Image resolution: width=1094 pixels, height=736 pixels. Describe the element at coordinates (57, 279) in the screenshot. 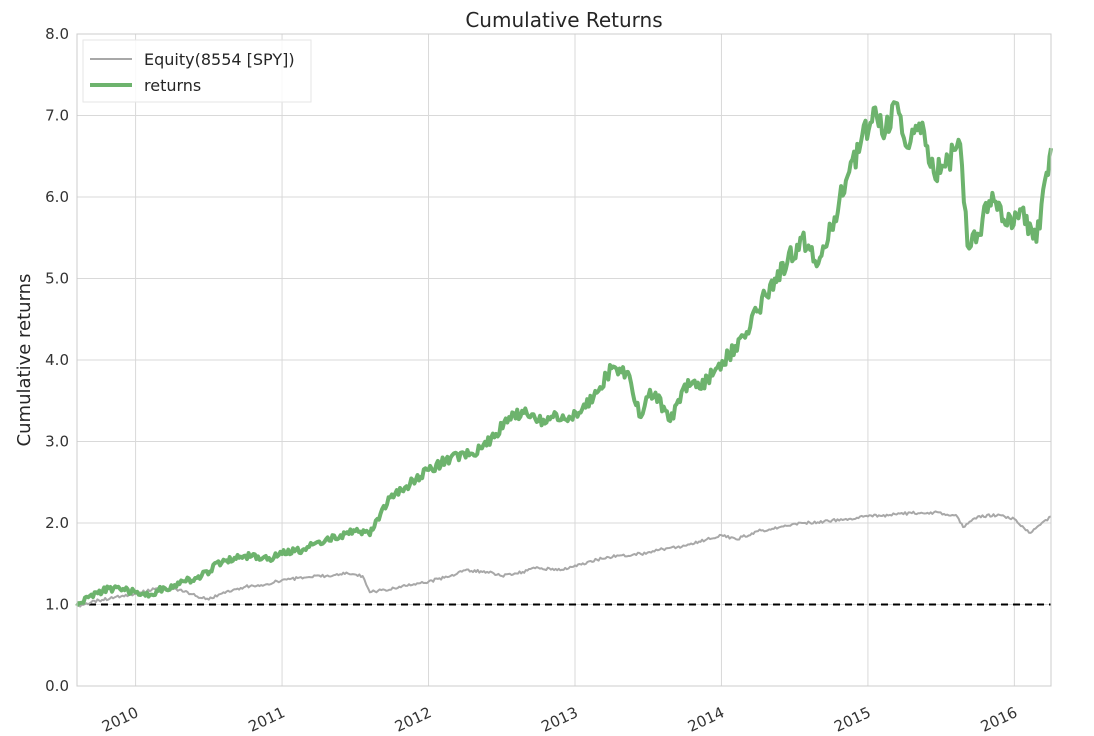

I see `y-tick-label: 5.0` at that location.